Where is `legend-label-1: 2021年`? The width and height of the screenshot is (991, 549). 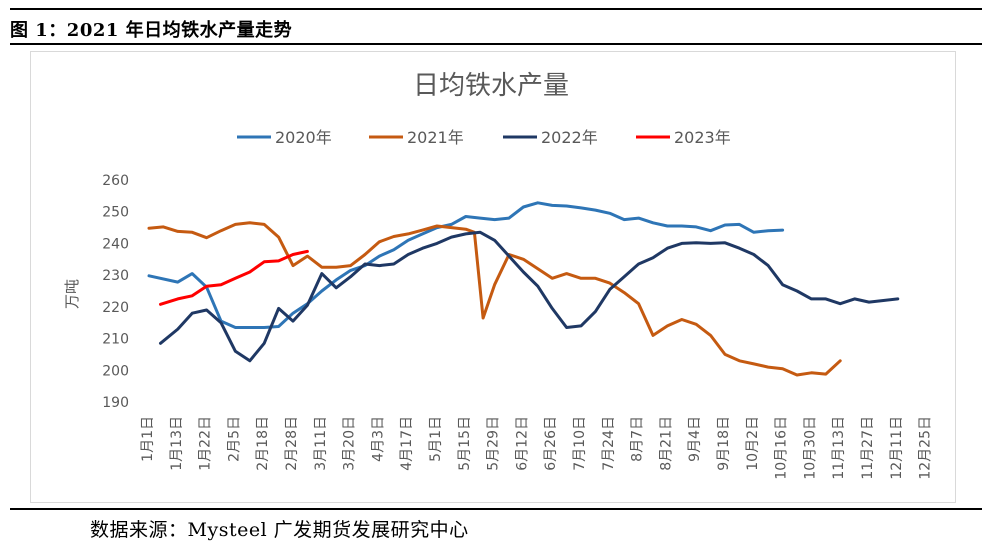
legend-label-1: 2021年 is located at coordinates (435, 137).